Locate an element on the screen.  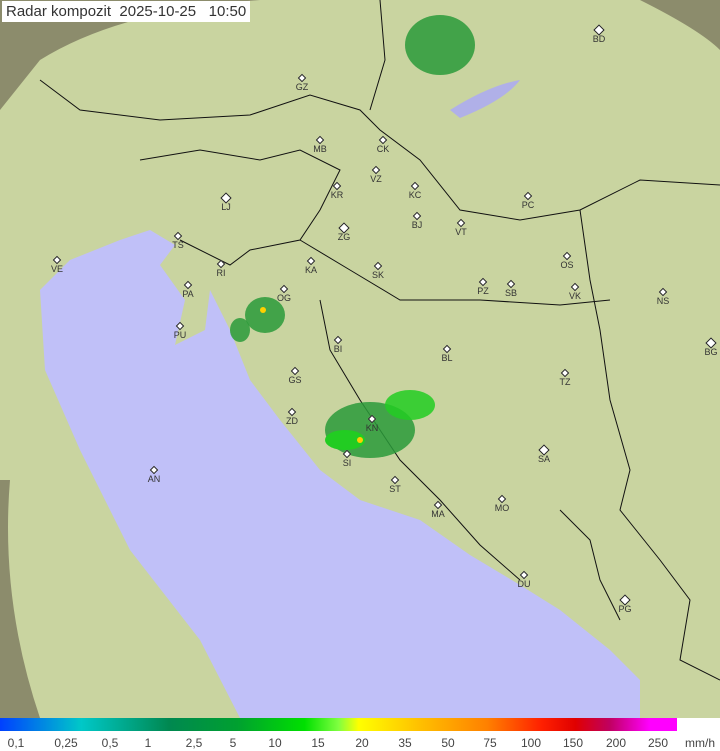
city-label: VE is located at coordinates (57, 269).